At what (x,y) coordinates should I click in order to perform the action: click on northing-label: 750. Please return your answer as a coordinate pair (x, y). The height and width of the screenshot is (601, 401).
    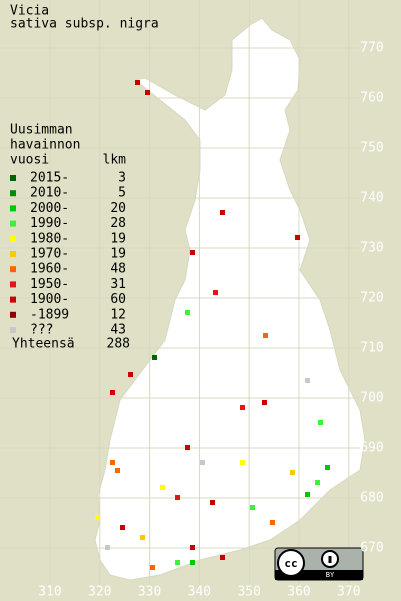
    Looking at the image, I should click on (371, 148).